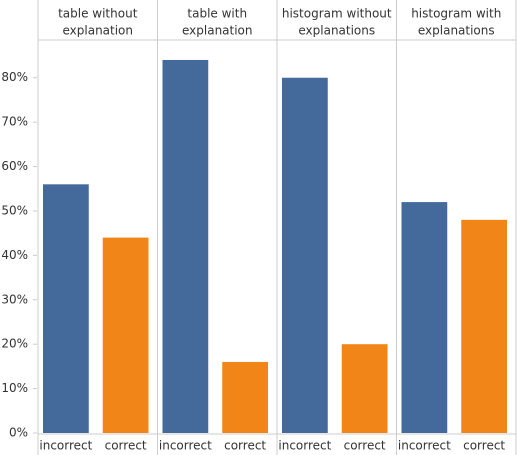 The image size is (517, 455). Describe the element at coordinates (14, 299) in the screenshot. I see `y-tick-label: 30%` at that location.